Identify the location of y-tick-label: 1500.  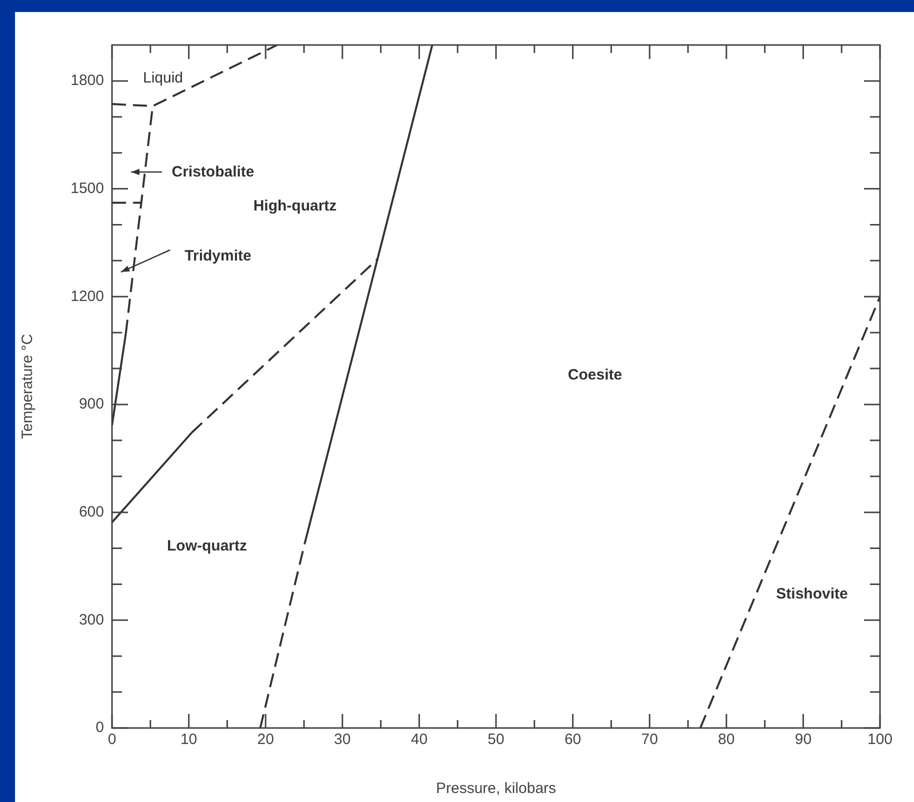
(87, 188).